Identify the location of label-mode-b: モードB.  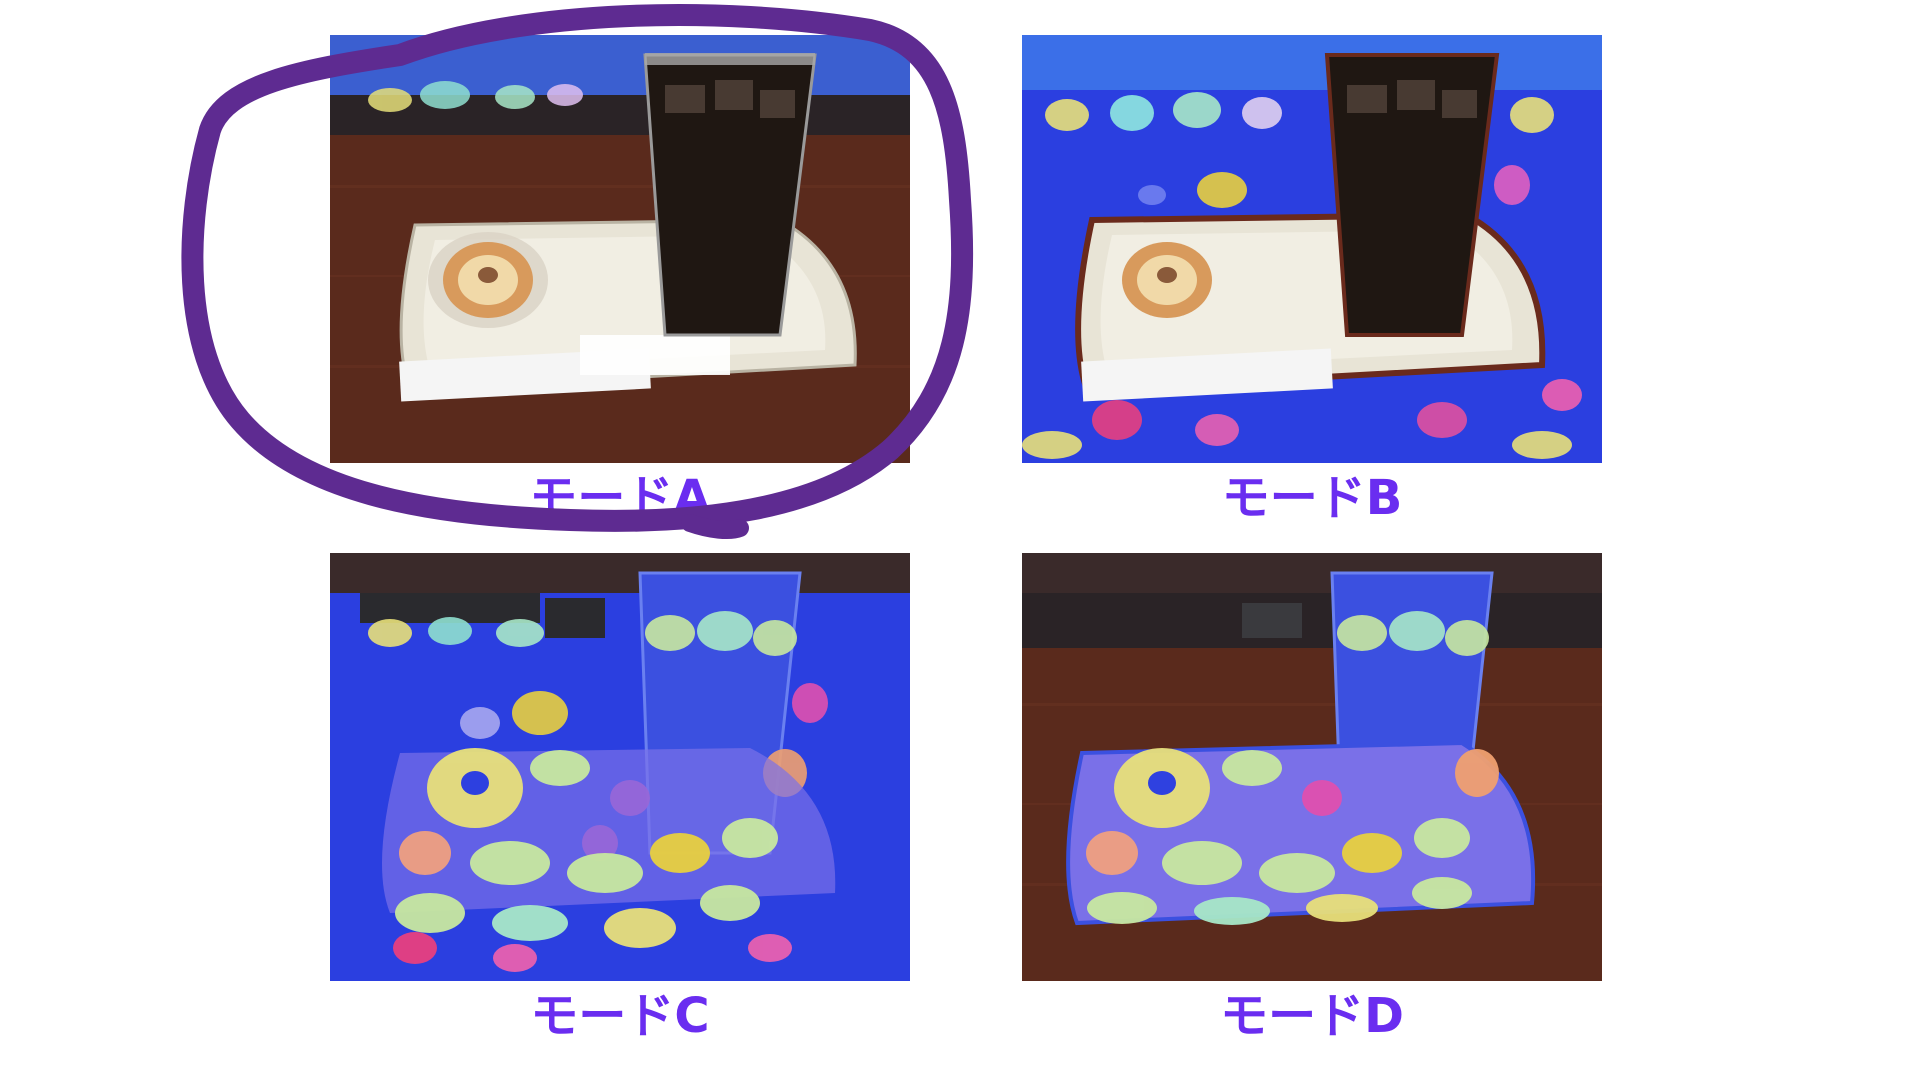
(1312, 498).